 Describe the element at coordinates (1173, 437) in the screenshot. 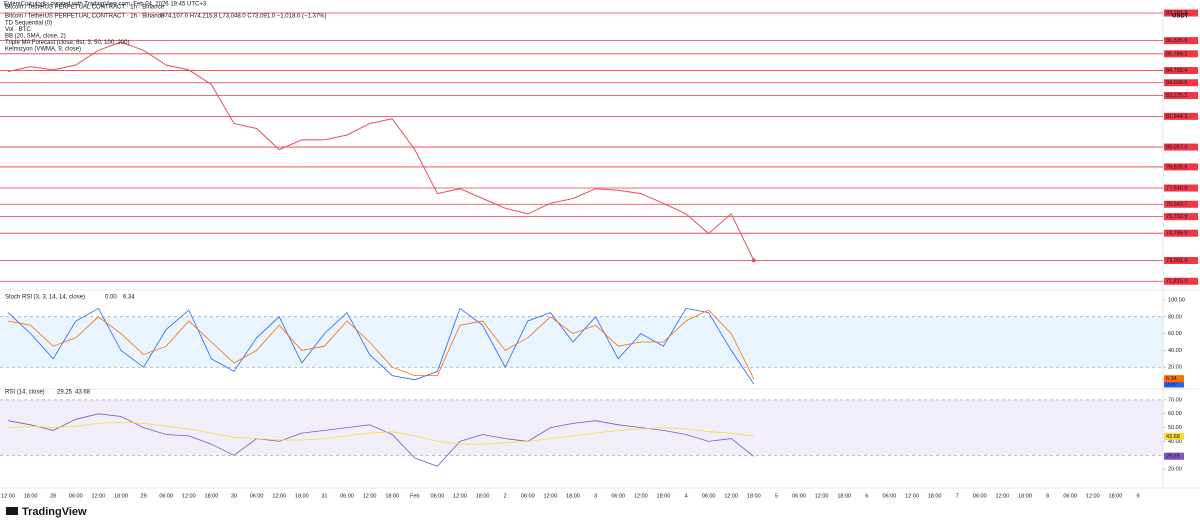

I see `last-value-label: 43.68` at that location.